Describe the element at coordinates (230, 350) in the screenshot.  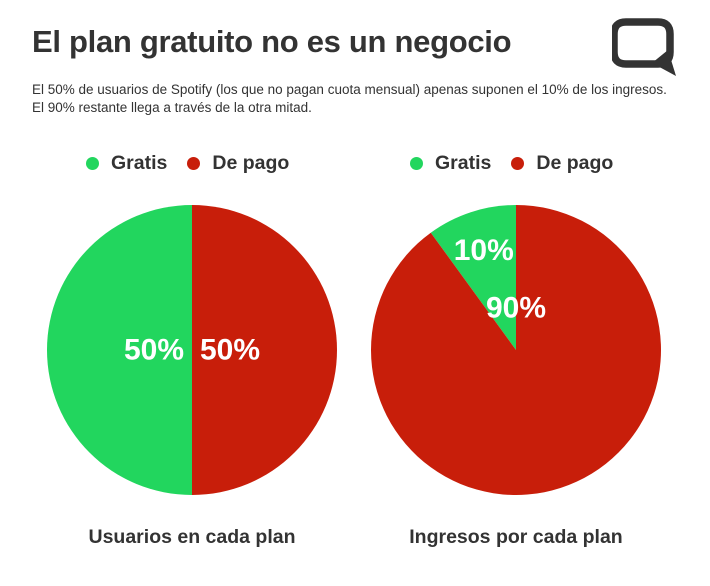
I see `data-label-de-pago: 50%` at that location.